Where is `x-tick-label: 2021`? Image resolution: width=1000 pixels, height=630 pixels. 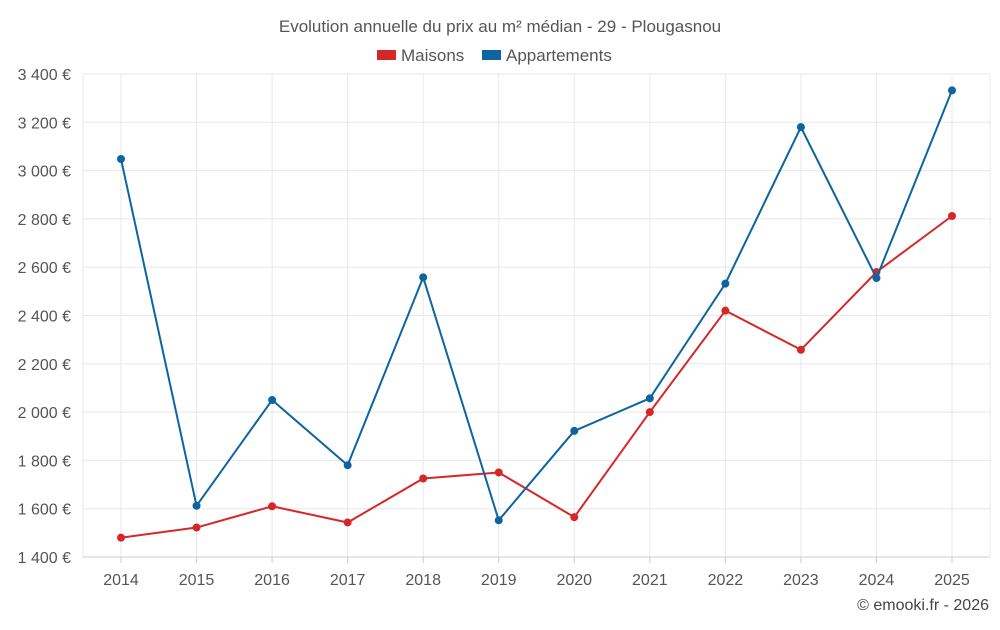
x-tick-label: 2021 is located at coordinates (650, 580).